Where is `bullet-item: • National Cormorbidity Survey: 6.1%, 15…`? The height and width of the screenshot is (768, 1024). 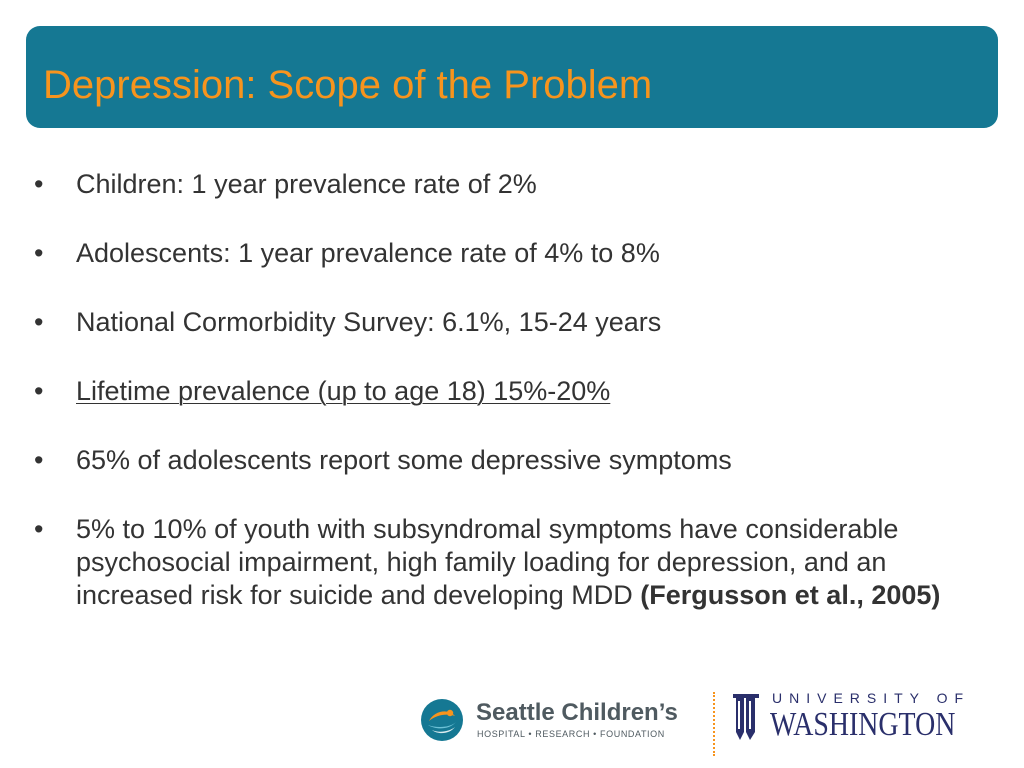 bullet-item: • National Cormorbidity Survey: 6.1%, 15… is located at coordinates (500, 322).